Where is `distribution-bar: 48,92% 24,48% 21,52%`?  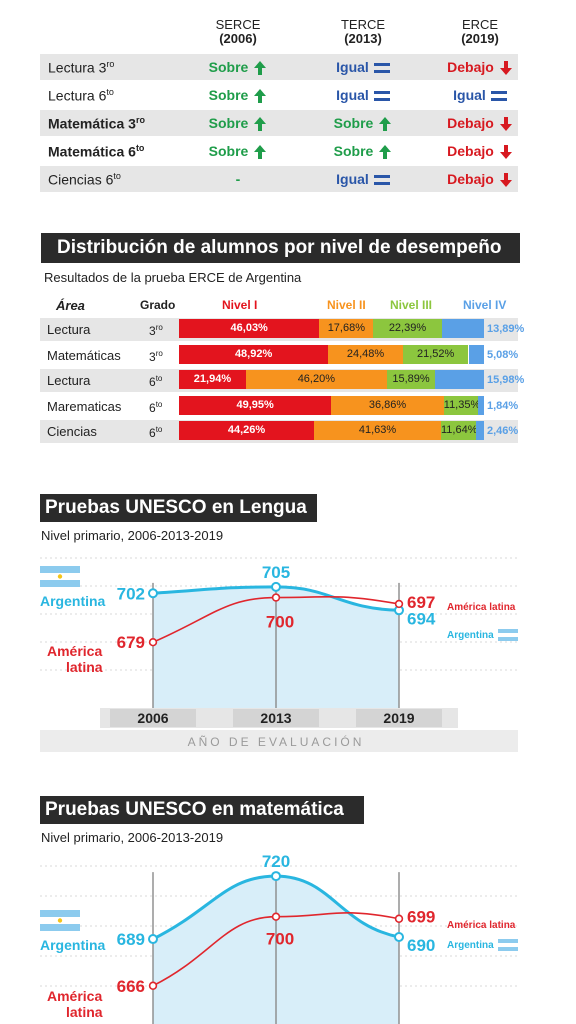 distribution-bar: 48,92% 24,48% 21,52% is located at coordinates (331, 354).